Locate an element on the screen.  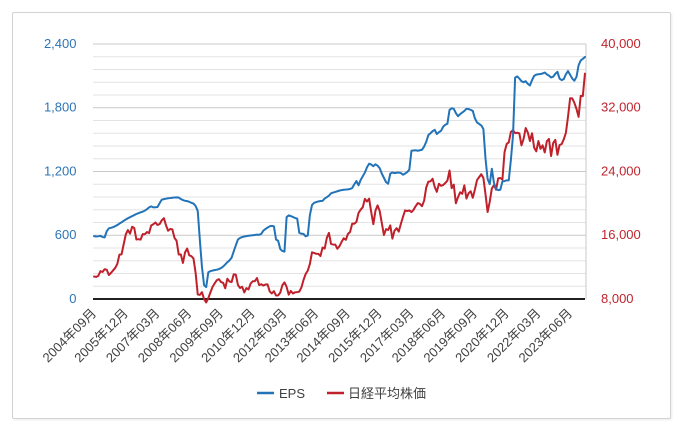
svg-text: 24,000 is located at coordinates (621, 170).